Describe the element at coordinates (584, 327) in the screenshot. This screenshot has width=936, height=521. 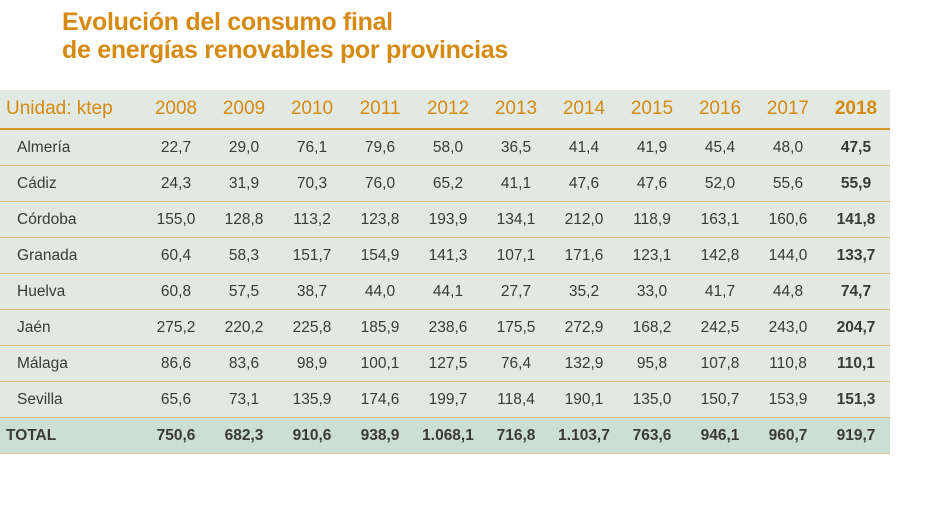
I see `value-cell: 272,9` at that location.